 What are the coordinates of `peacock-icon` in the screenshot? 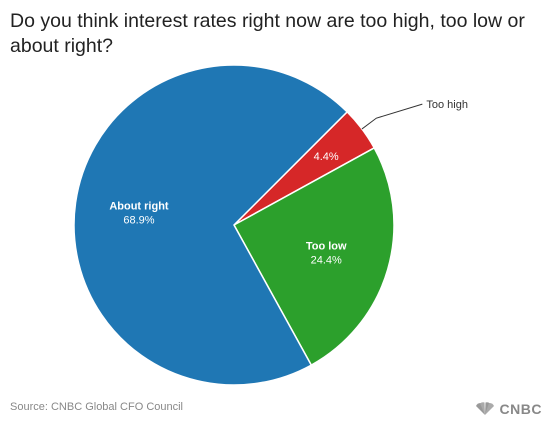 It's located at (484, 408).